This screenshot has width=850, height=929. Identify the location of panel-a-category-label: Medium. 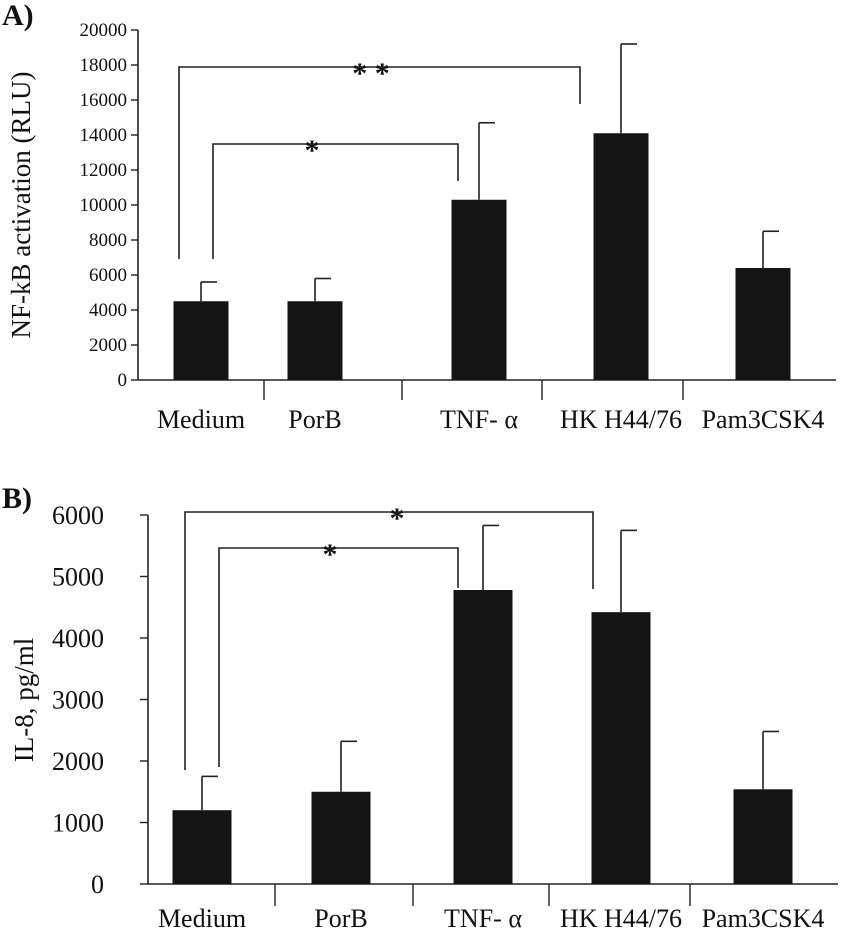
(201, 419).